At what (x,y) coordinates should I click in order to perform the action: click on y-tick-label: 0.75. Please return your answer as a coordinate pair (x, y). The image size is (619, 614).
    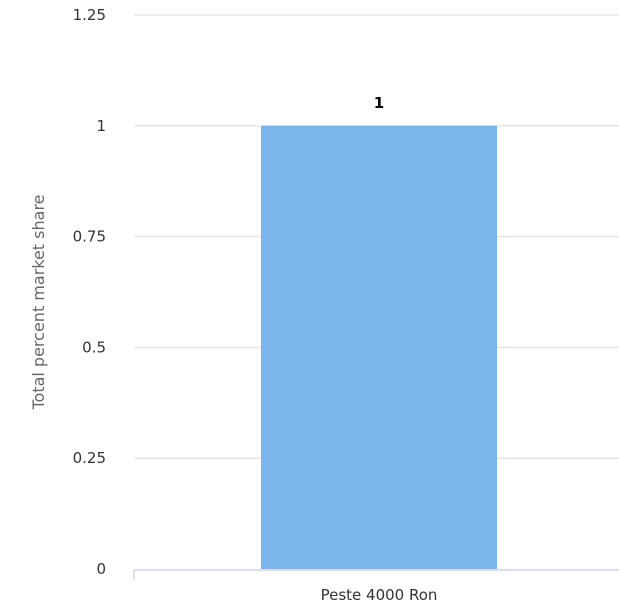
    Looking at the image, I should click on (89, 237).